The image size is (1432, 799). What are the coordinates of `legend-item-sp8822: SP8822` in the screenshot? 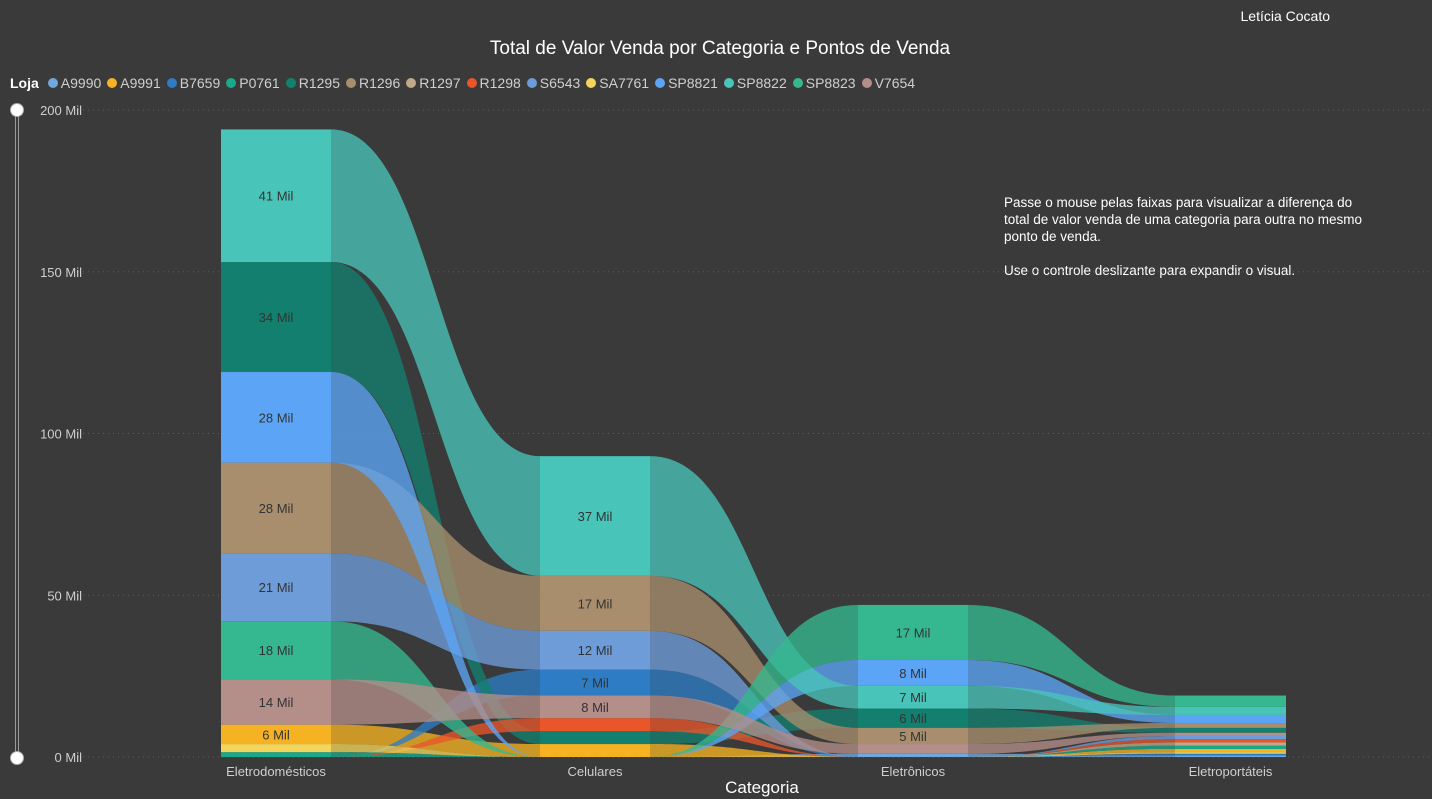 It's located at (755, 83).